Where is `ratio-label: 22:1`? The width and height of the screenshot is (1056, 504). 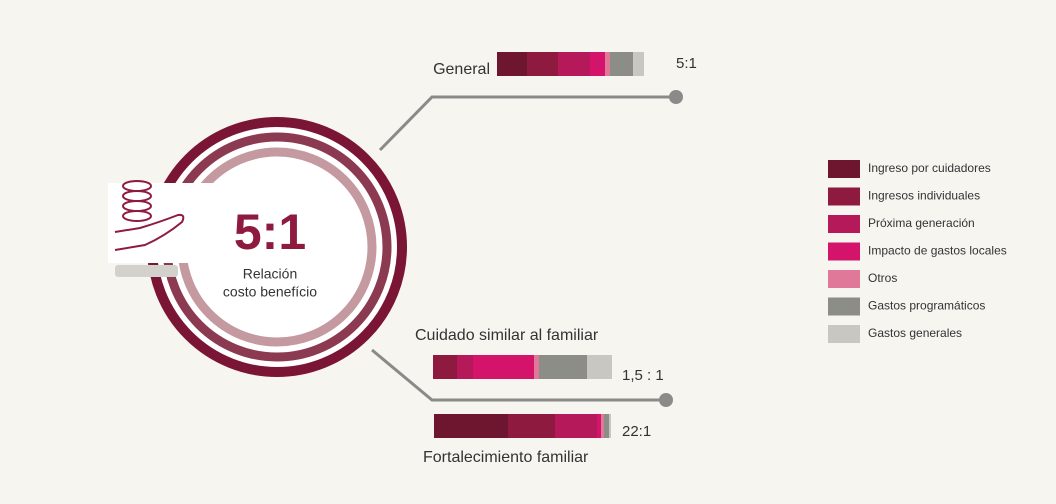 ratio-label: 22:1 is located at coordinates (636, 431).